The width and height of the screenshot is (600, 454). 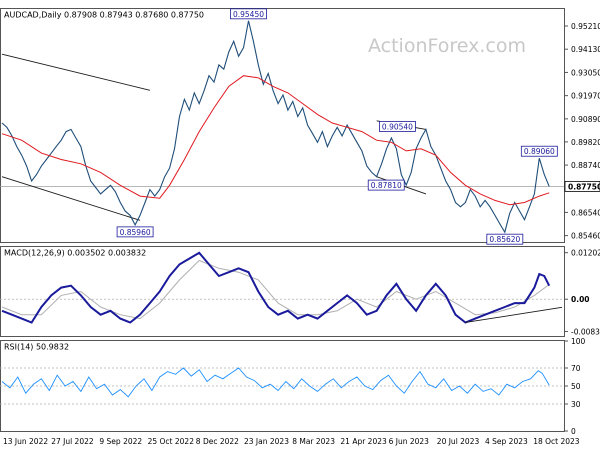 I want to click on price-y-tick-label: 0.91970, so click(x=585, y=96).